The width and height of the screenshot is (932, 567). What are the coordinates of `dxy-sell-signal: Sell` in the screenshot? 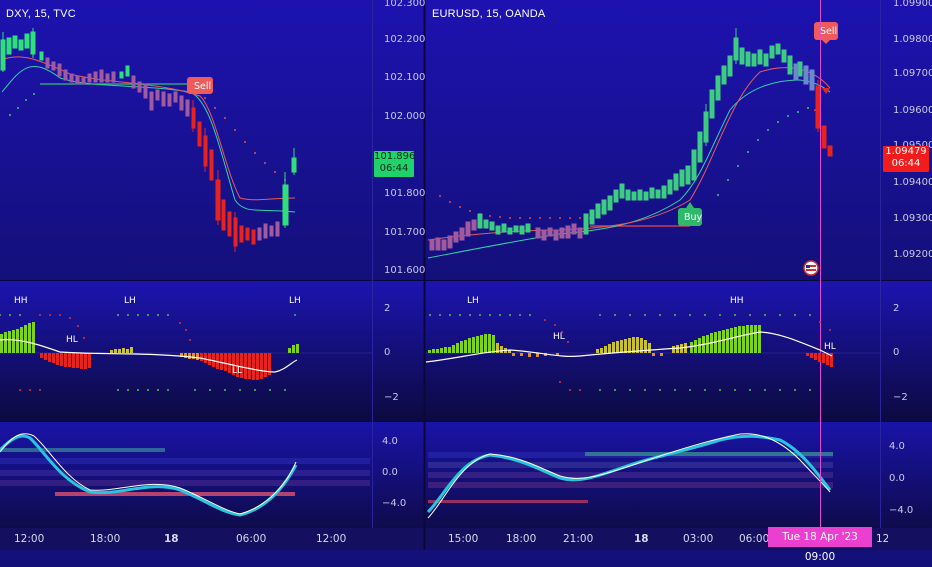 It's located at (203, 86).